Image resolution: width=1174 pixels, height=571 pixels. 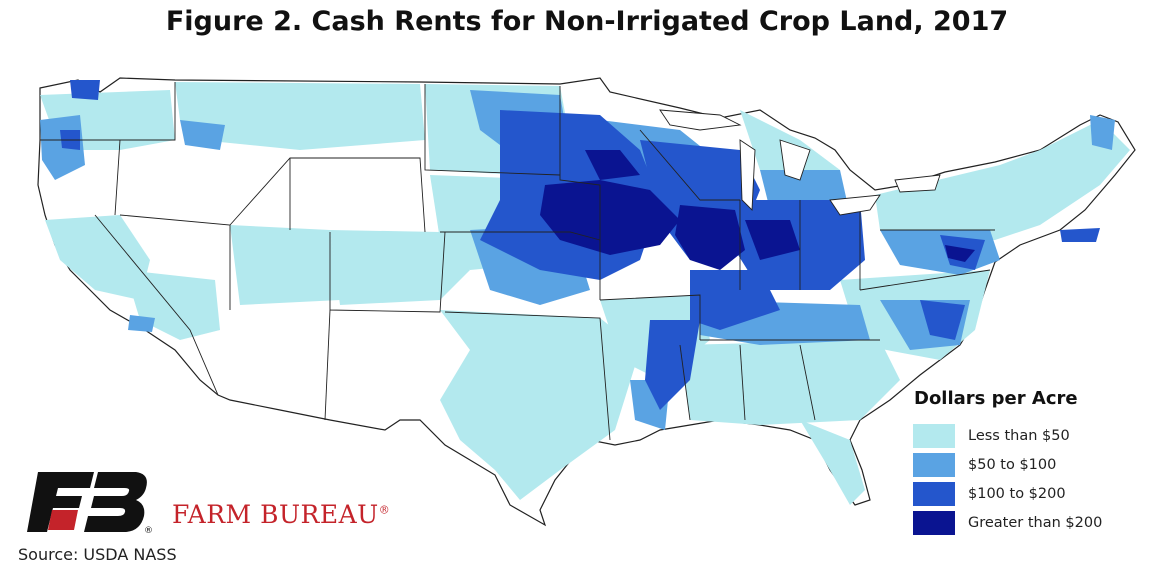 What do you see at coordinates (1019, 436) in the screenshot?
I see `legend-label: Less than $50` at bounding box center [1019, 436].